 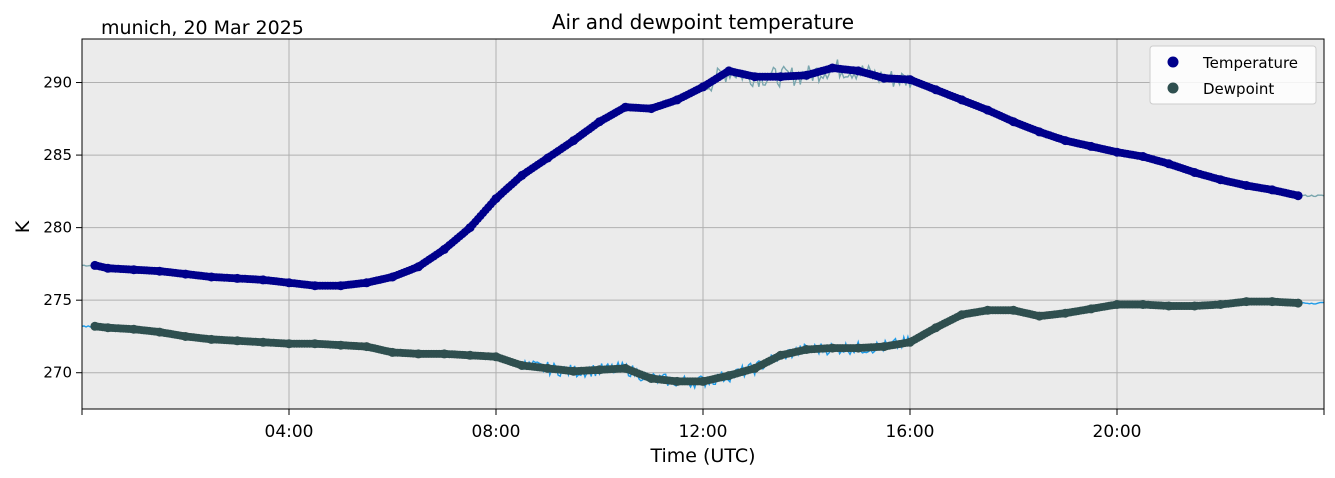 I want to click on chart-title: Air and dewpoint temperature, so click(x=703, y=22).